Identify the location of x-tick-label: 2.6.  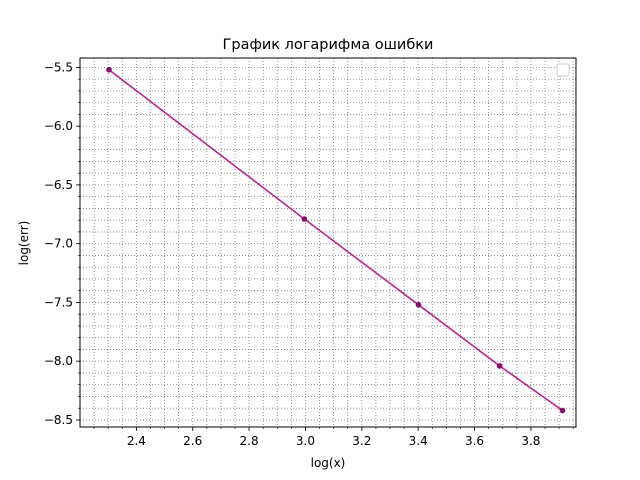
(192, 441).